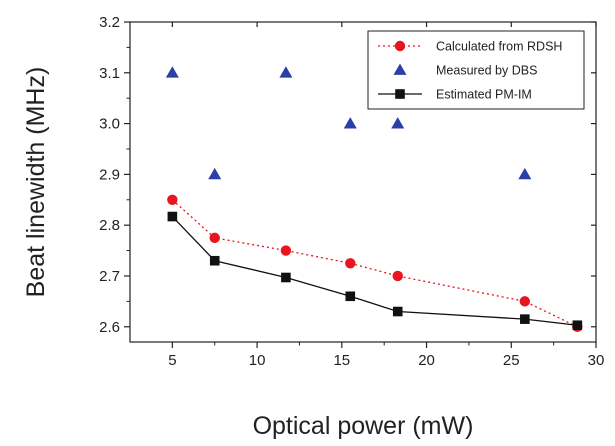 This screenshot has height=446, width=615. What do you see at coordinates (499, 47) in the screenshot?
I see `legend-label: Calculated from RDSH` at bounding box center [499, 47].